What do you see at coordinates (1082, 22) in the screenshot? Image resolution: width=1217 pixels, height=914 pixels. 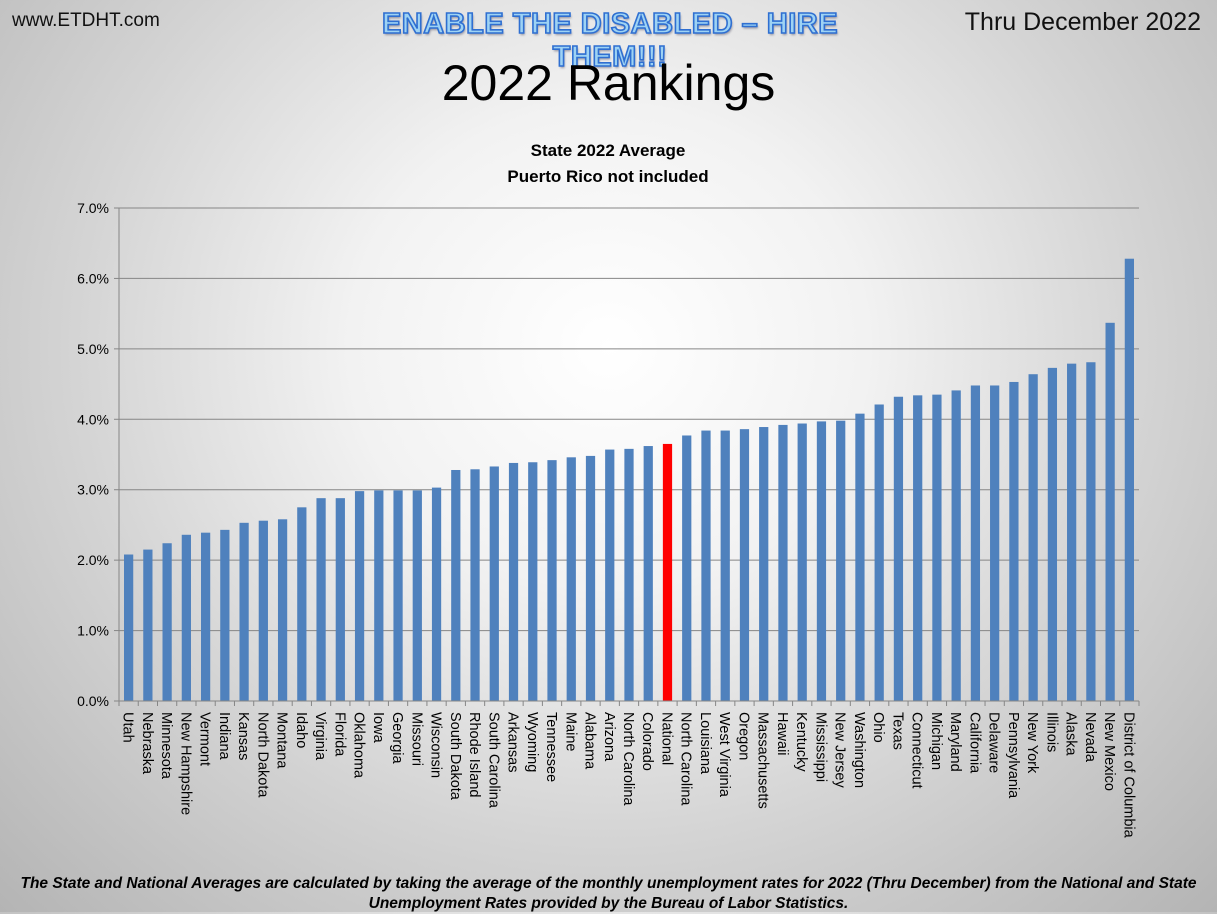 I see `period-label: Thru December 2022` at bounding box center [1082, 22].